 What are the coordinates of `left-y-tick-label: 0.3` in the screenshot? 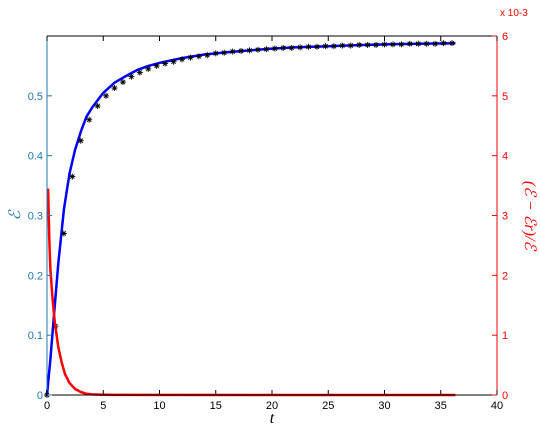 It's located at (35, 217).